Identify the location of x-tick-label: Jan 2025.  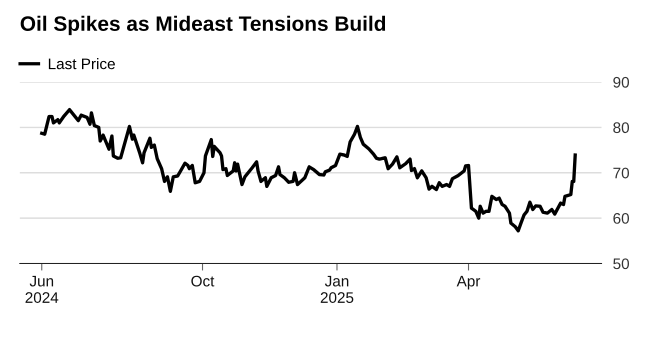
(337, 289).